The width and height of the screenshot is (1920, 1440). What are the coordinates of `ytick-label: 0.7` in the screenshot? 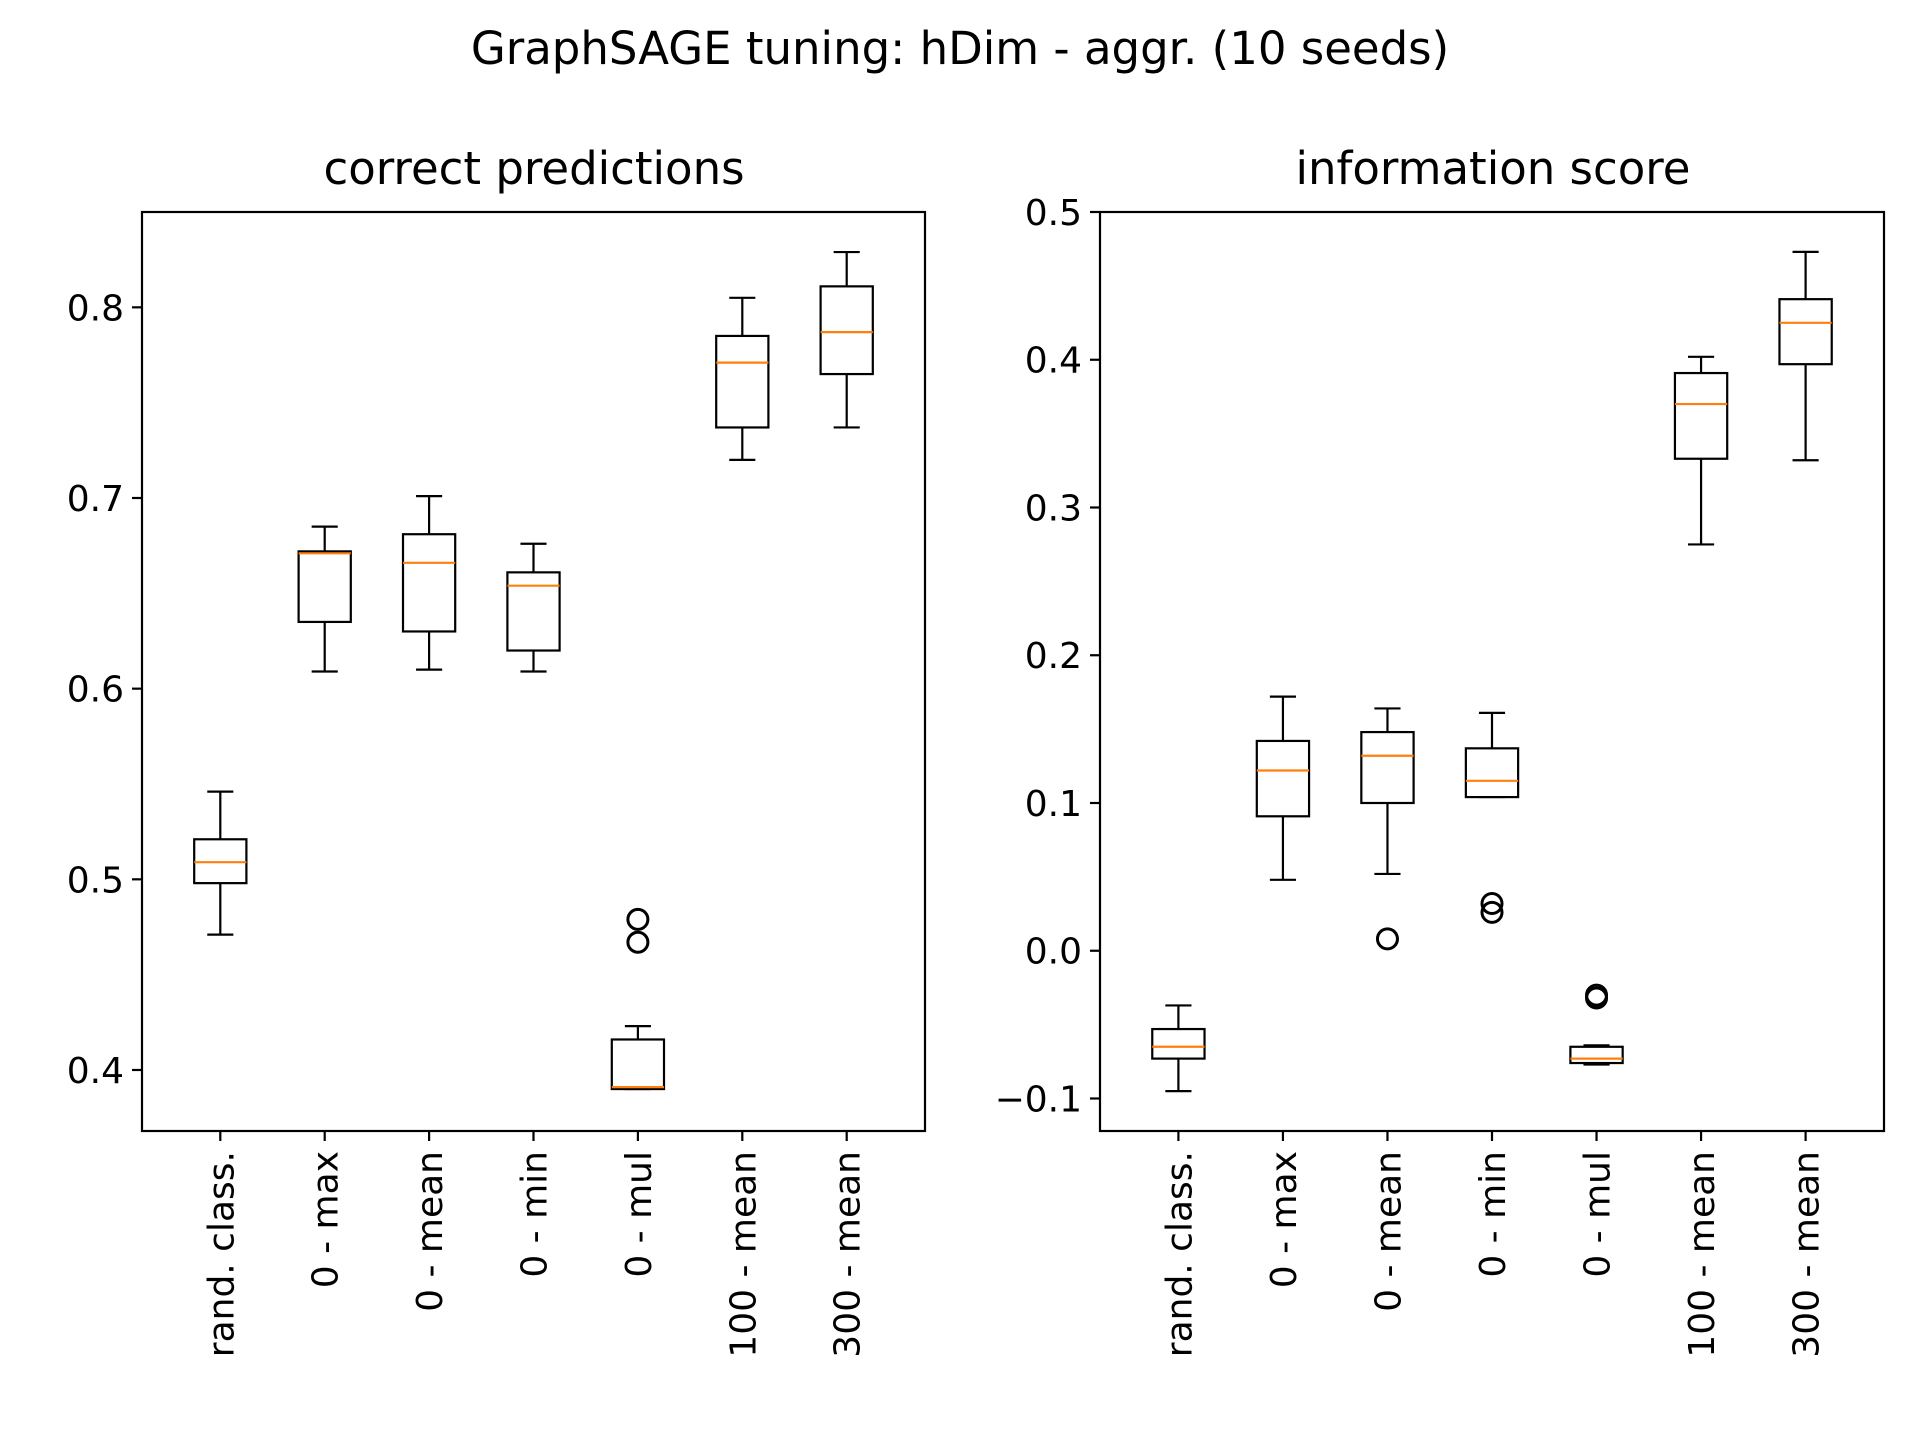 It's located at (95, 499).